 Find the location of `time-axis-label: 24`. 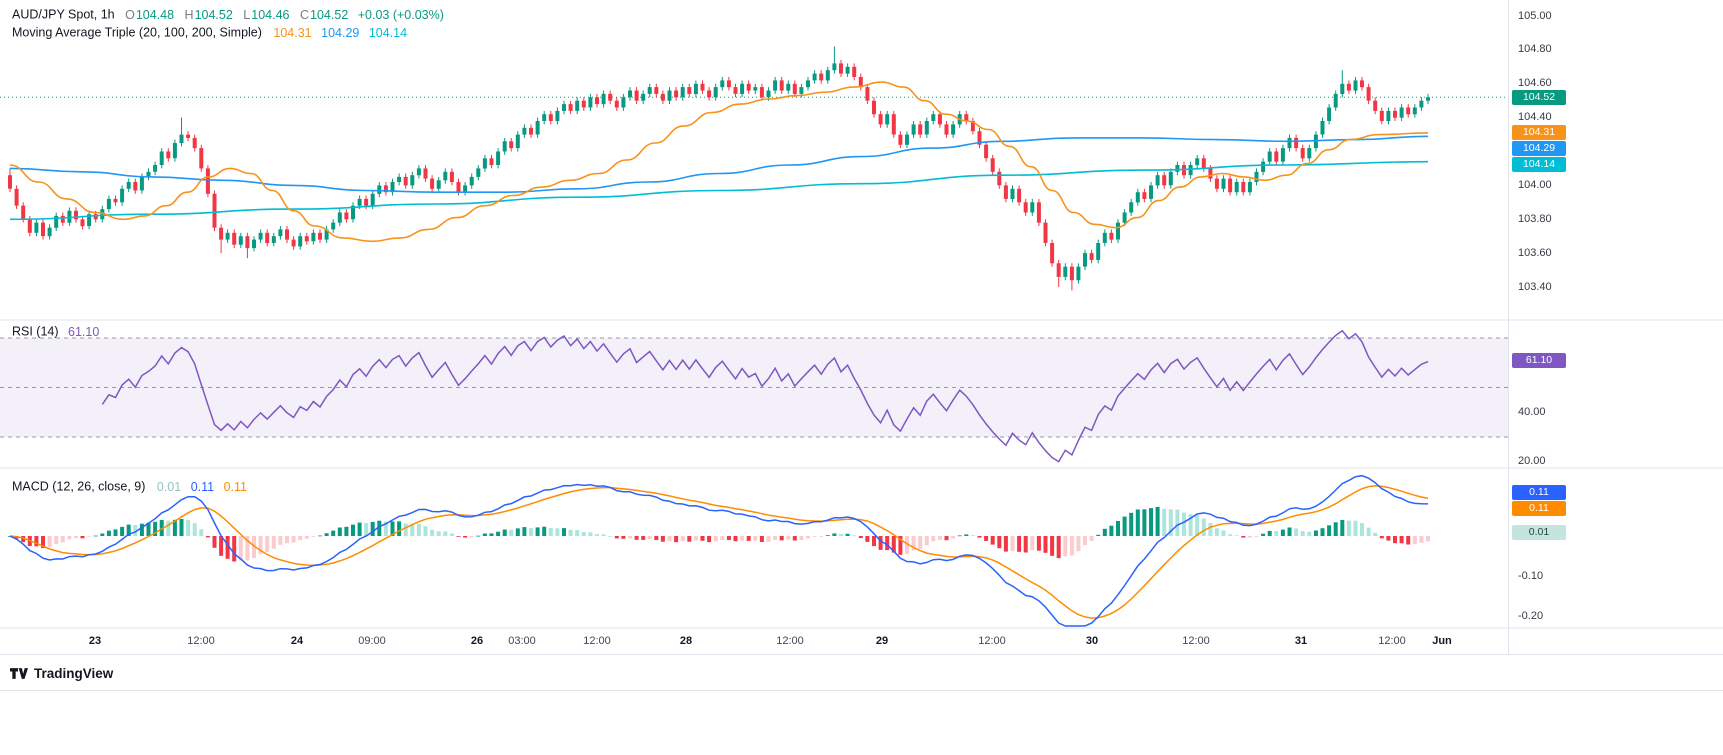

time-axis-label: 24 is located at coordinates (297, 641).